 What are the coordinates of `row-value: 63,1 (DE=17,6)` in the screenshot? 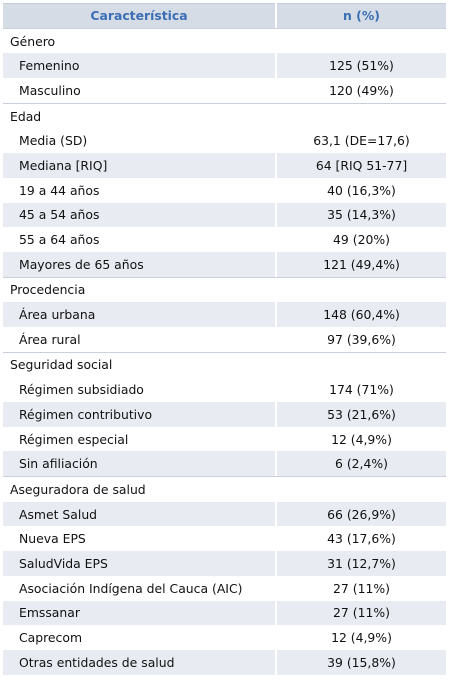 It's located at (361, 141).